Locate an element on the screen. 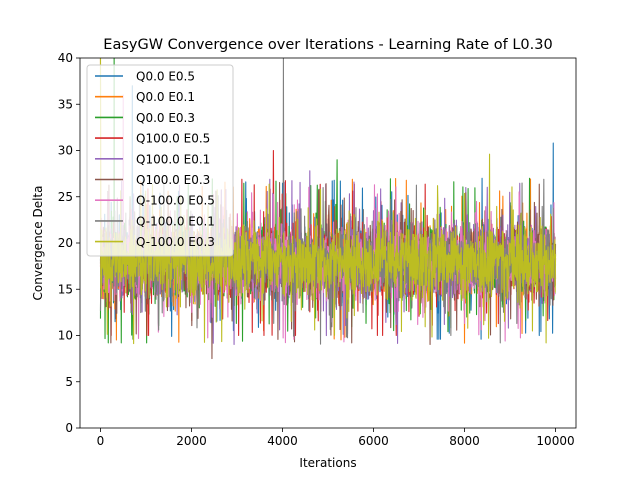  y-axis-label: Convergence Delta is located at coordinates (38, 243).